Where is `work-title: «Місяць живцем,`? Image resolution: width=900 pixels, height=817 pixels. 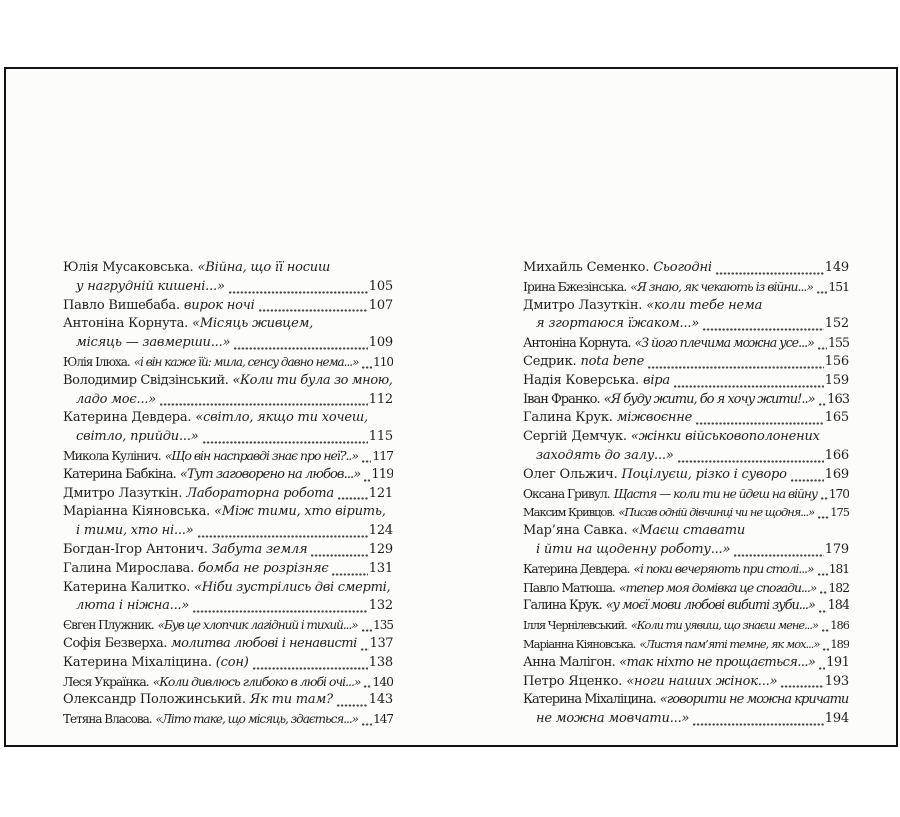 work-title: «Місяць живцем, is located at coordinates (253, 324).